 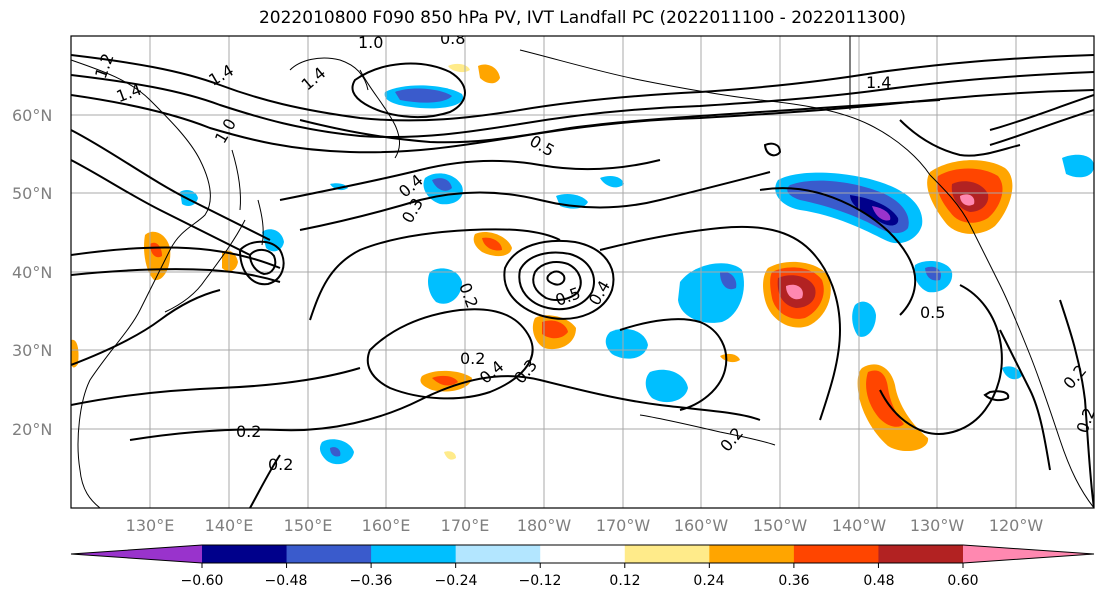 I want to click on negative-anomaly-160w-core, so click(x=728, y=280).